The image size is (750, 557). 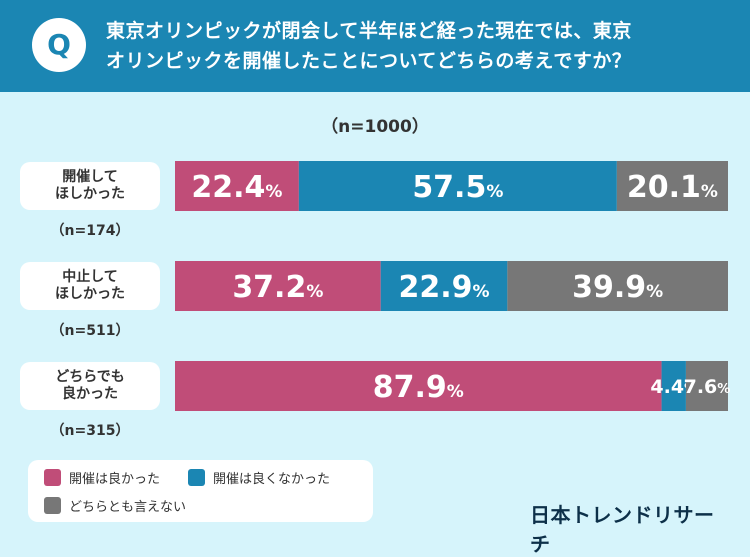 I want to click on legend-item-0: 開催は良かった, so click(x=102, y=477).